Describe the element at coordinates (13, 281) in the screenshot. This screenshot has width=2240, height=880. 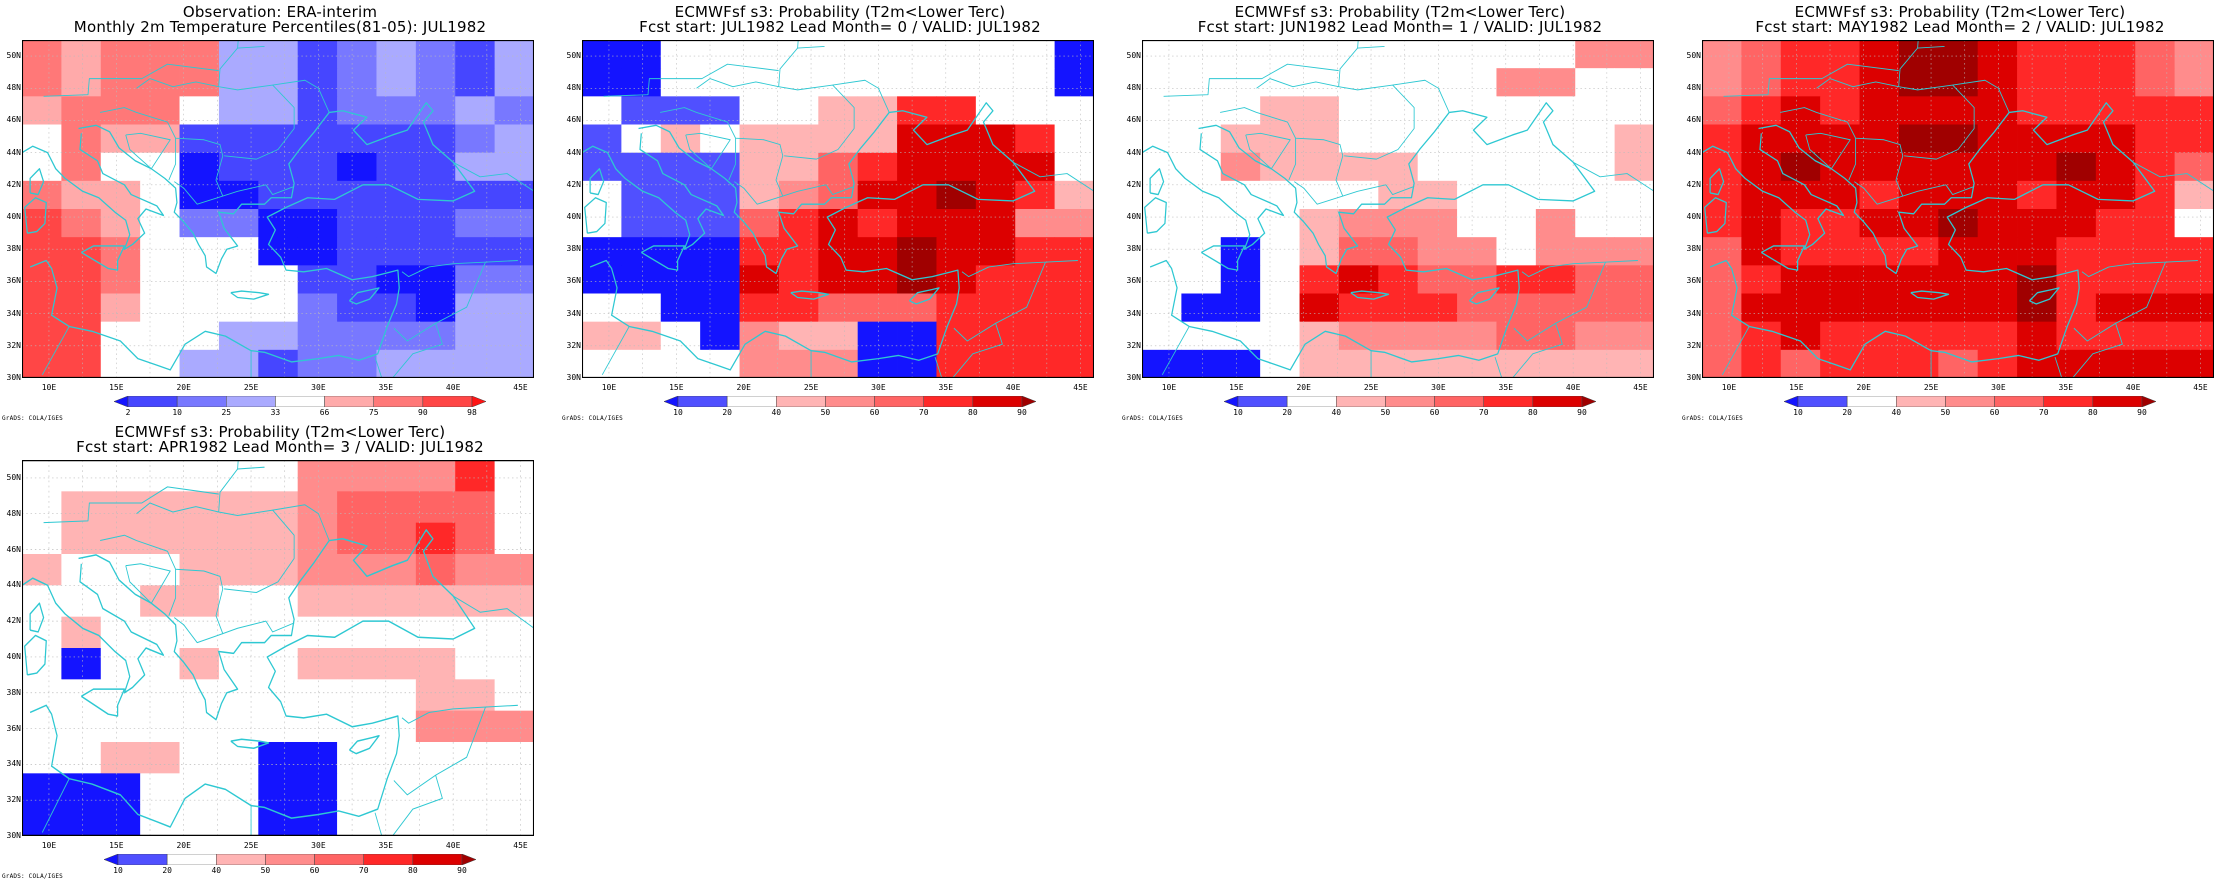
I see `lat-tick-label: 36N` at that location.